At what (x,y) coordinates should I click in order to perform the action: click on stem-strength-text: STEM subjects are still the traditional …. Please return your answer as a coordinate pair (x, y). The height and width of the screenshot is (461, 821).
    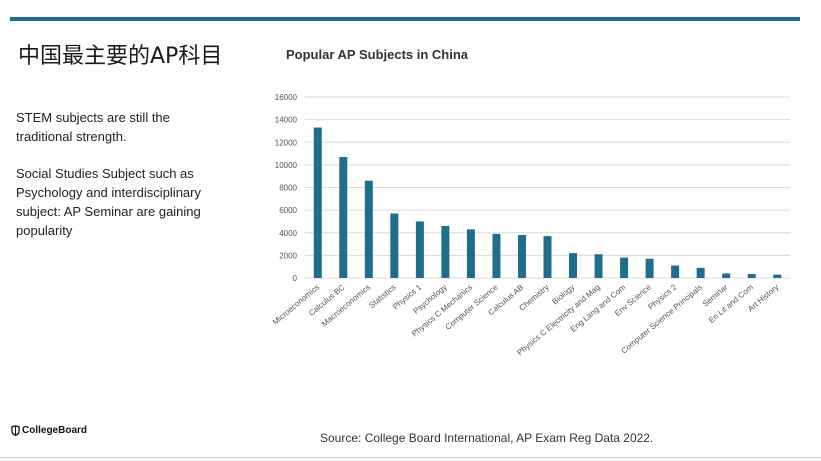
    Looking at the image, I should click on (93, 127).